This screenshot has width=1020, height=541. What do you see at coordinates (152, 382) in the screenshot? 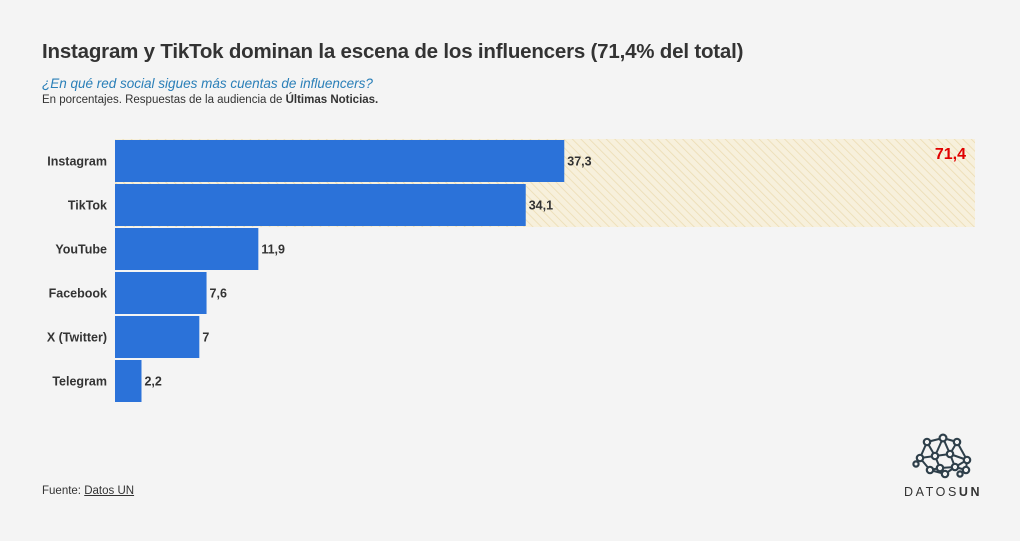
I see `value-label: 2,2` at bounding box center [152, 382].